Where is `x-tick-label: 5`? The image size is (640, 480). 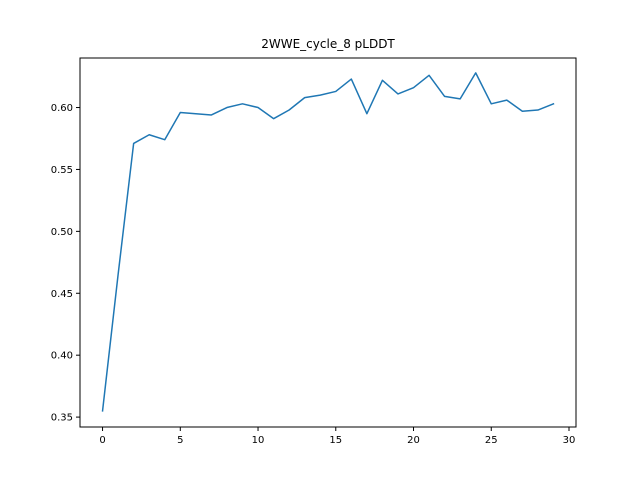 x-tick-label: 5 is located at coordinates (180, 440).